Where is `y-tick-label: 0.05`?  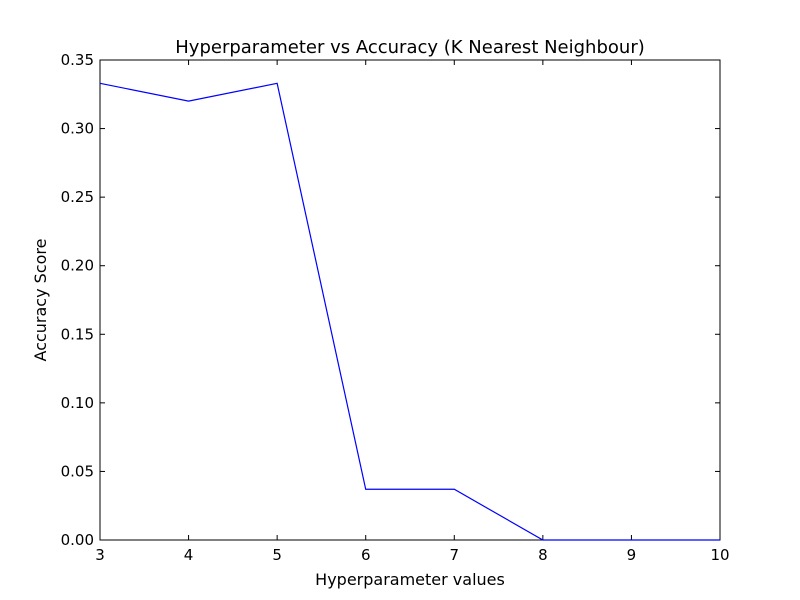 y-tick-label: 0.05 is located at coordinates (77, 471).